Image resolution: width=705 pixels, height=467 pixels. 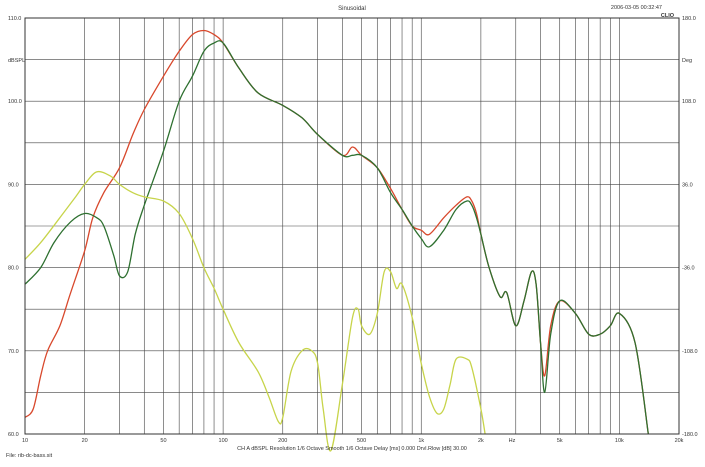 I want to click on y-tick-label-right: -108.0, so click(x=690, y=352).